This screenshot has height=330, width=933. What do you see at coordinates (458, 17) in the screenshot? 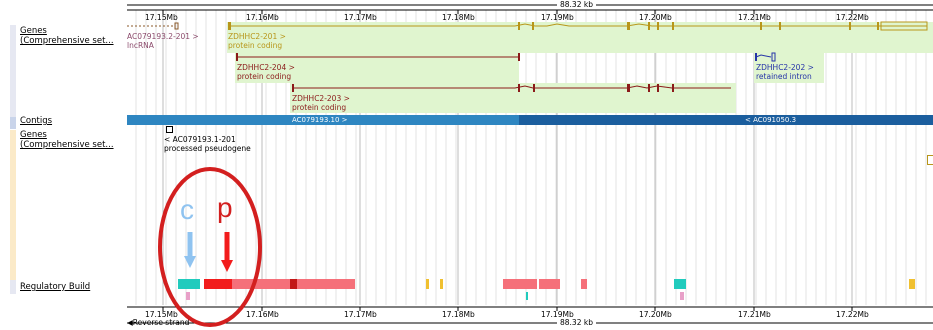
I see `tick-top-3: 17.18Mb` at bounding box center [458, 17].